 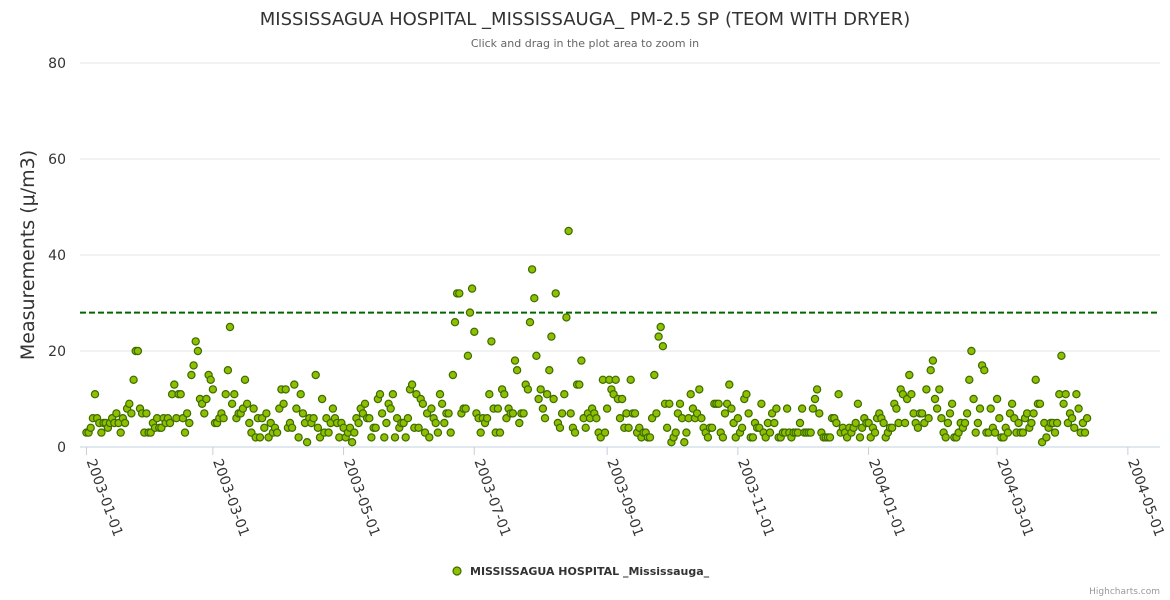 What do you see at coordinates (1124, 592) in the screenshot?
I see `credits-link: Highcharts.com` at bounding box center [1124, 592].